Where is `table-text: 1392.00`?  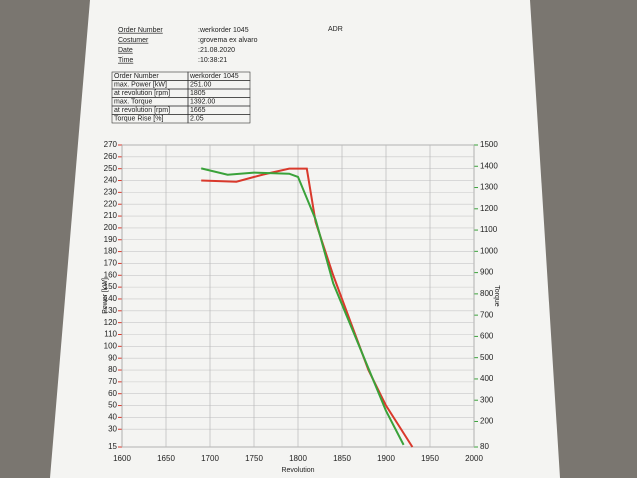
table-text: 1392.00 is located at coordinates (202, 102).